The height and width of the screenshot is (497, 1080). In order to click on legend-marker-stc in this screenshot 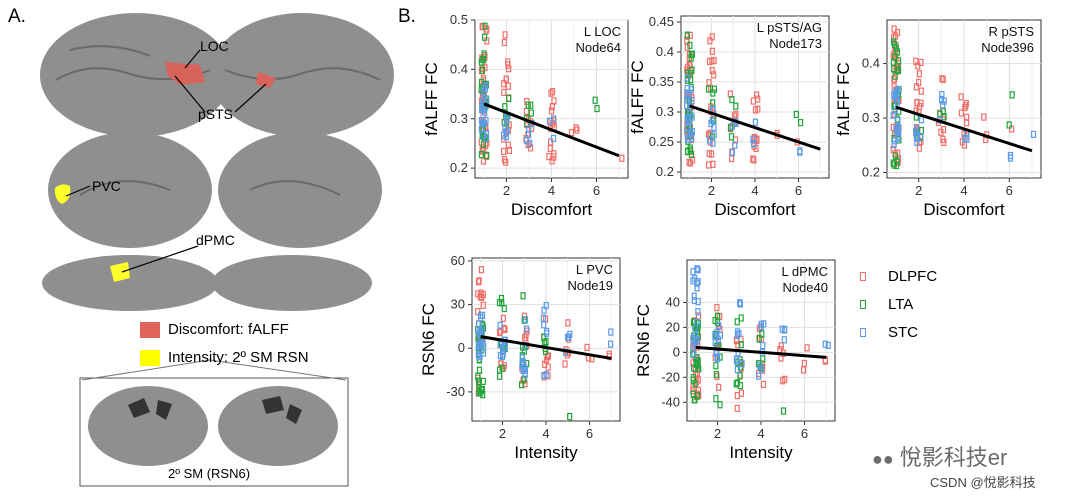, I will do `click(863, 332)`.